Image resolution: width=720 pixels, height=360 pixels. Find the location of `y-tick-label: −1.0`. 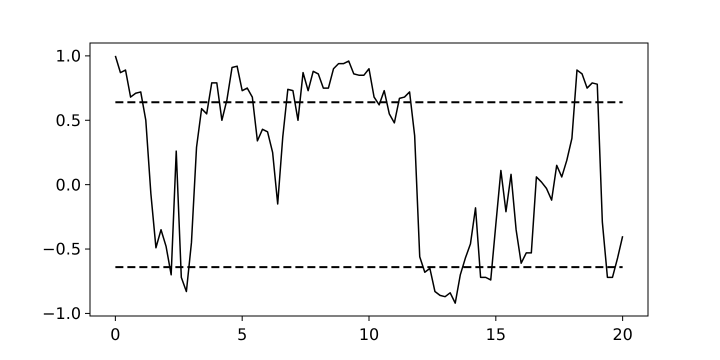

y-tick-label: −1.0 is located at coordinates (61, 314).